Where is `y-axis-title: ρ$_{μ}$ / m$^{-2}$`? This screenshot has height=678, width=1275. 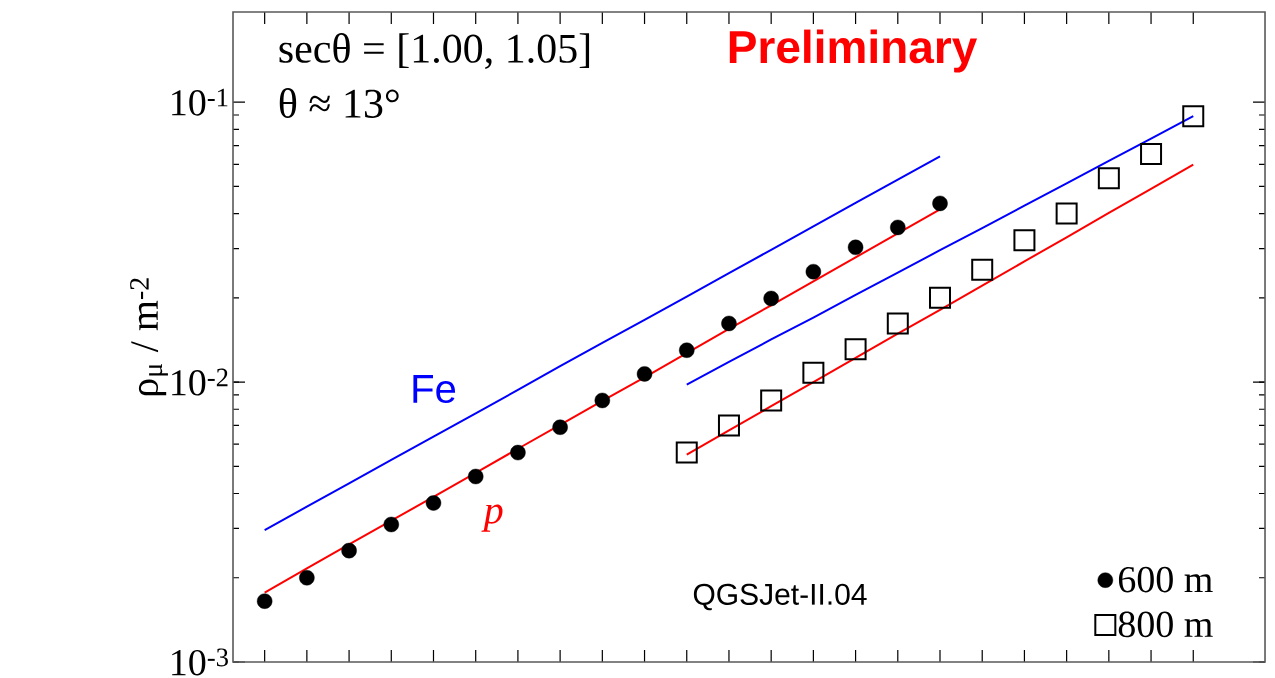
y-axis-title: ρ$_{μ}$ / m$^{-2}$ is located at coordinates (149, 337).